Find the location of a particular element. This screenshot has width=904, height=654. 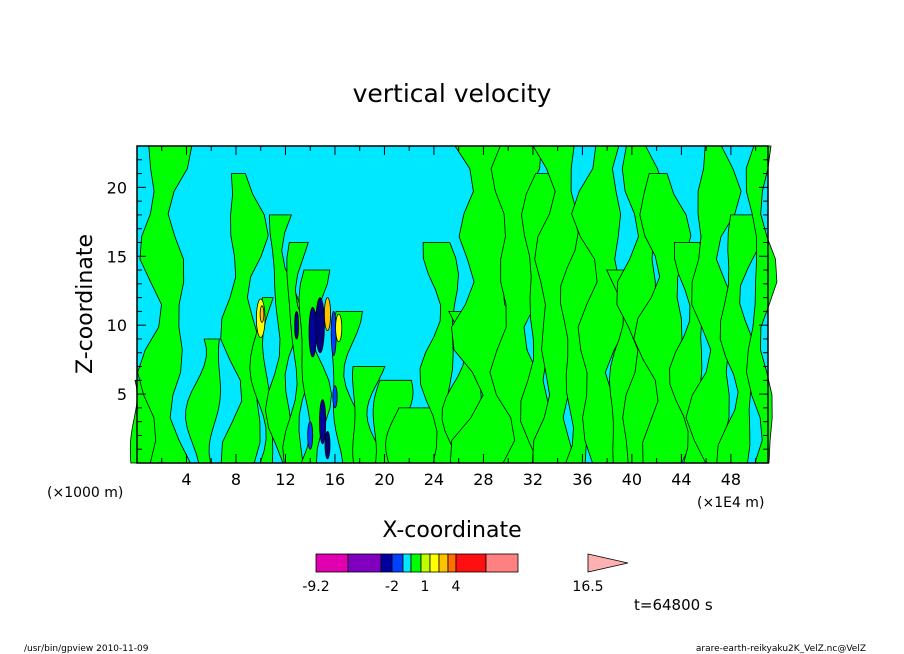

colorbar-label: 1 is located at coordinates (425, 587).